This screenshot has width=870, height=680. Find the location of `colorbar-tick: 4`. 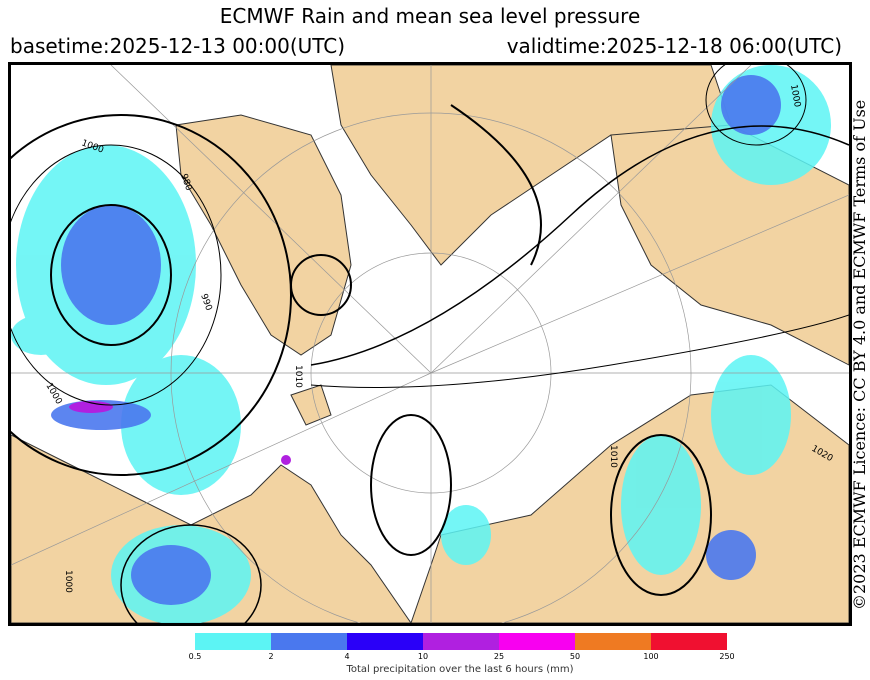

colorbar-tick: 4 is located at coordinates (347, 656).